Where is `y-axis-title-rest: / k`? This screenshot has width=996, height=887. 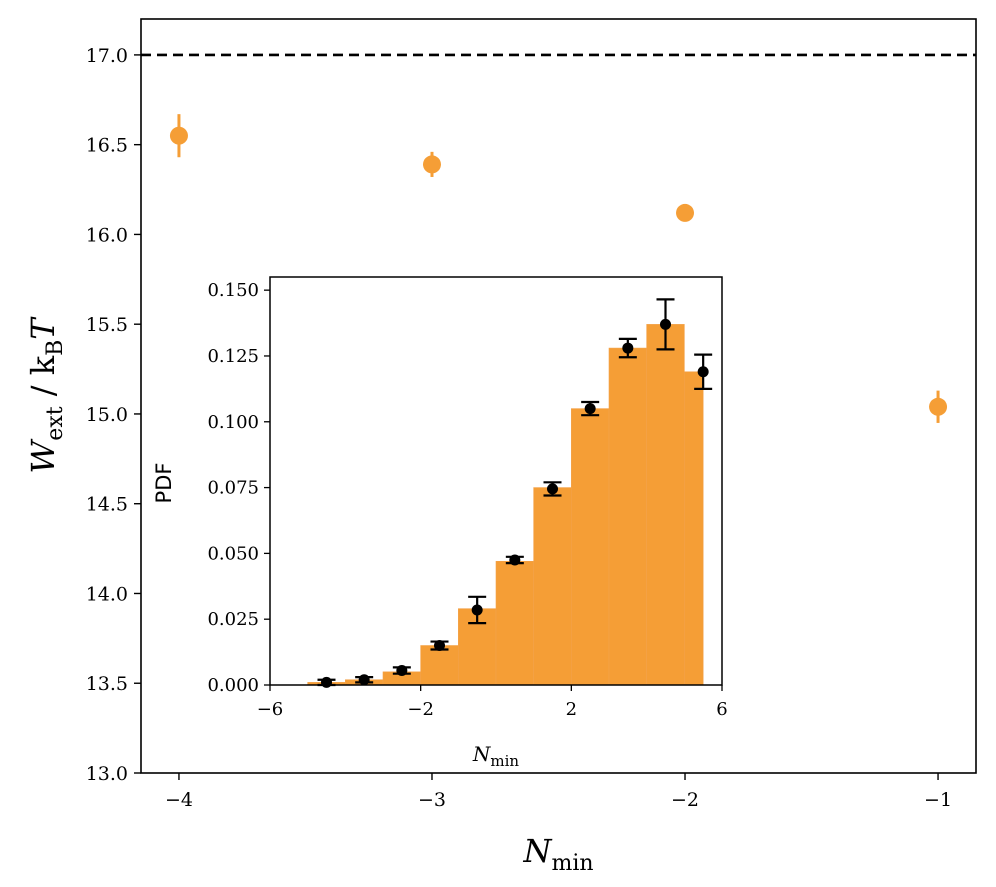
y-axis-title-rest: / k is located at coordinates (43, 380).